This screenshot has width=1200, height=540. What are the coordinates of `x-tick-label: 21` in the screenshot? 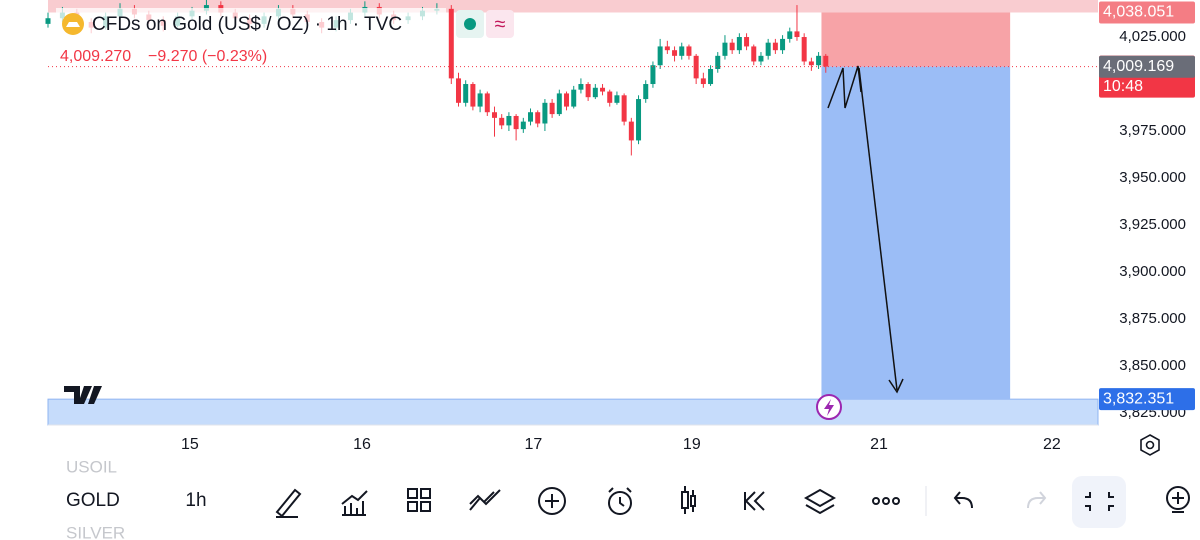 It's located at (879, 444).